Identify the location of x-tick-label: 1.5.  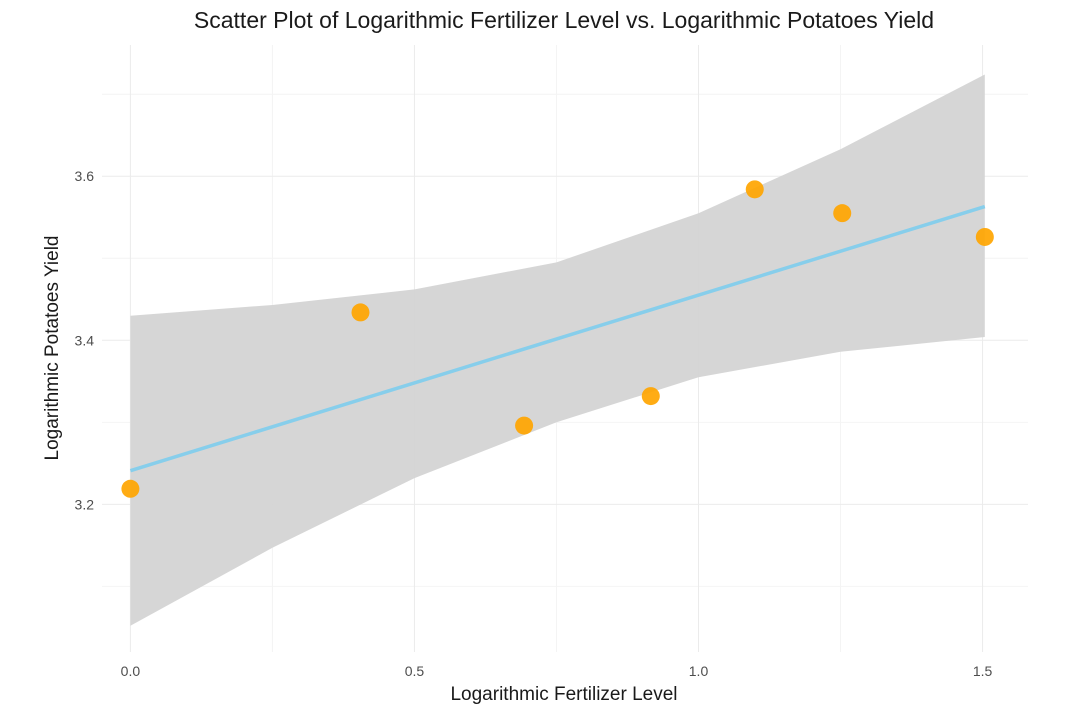
(983, 671).